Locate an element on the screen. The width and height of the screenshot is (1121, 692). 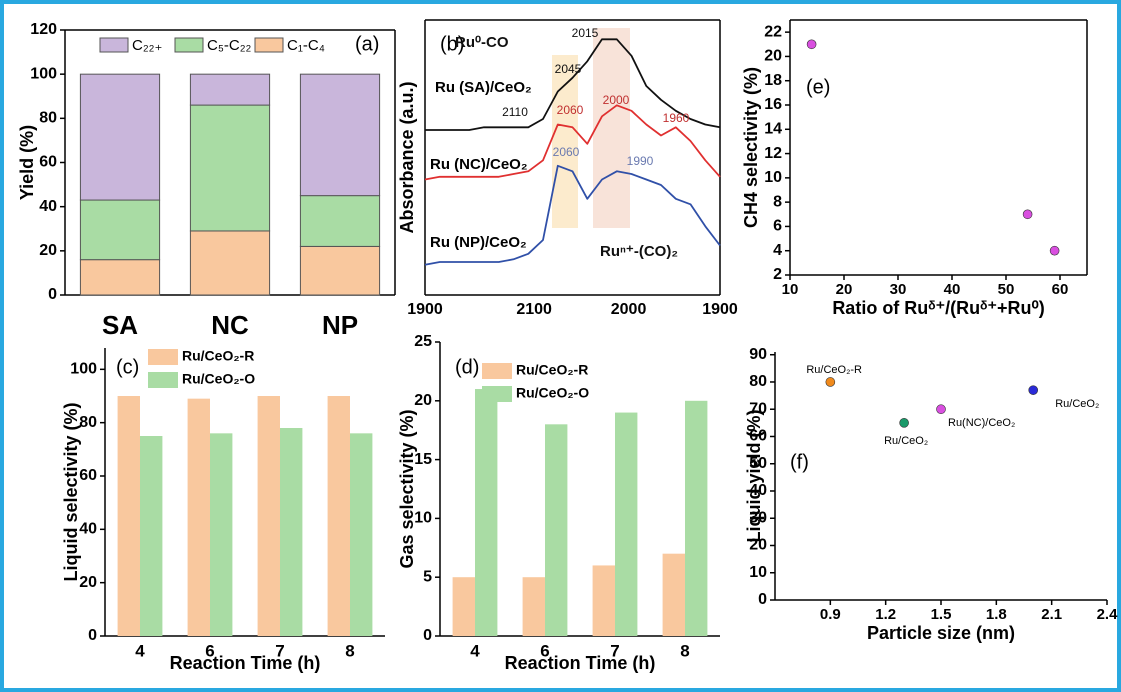
series-label: Ru (SA)/CeO₂ is located at coordinates (483, 87).